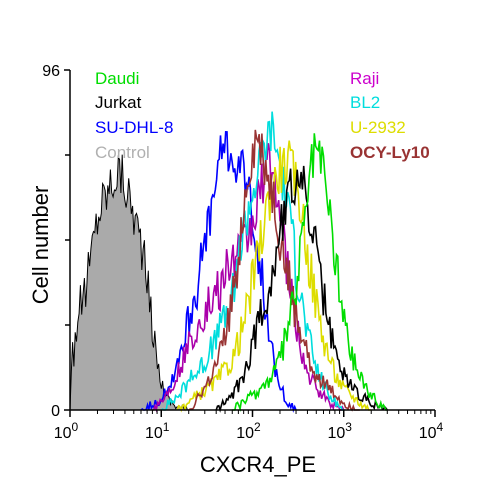 Image resolution: width=500 pixels, height=500 pixels. I want to click on x-tick-label: 10¹, so click(157, 431).